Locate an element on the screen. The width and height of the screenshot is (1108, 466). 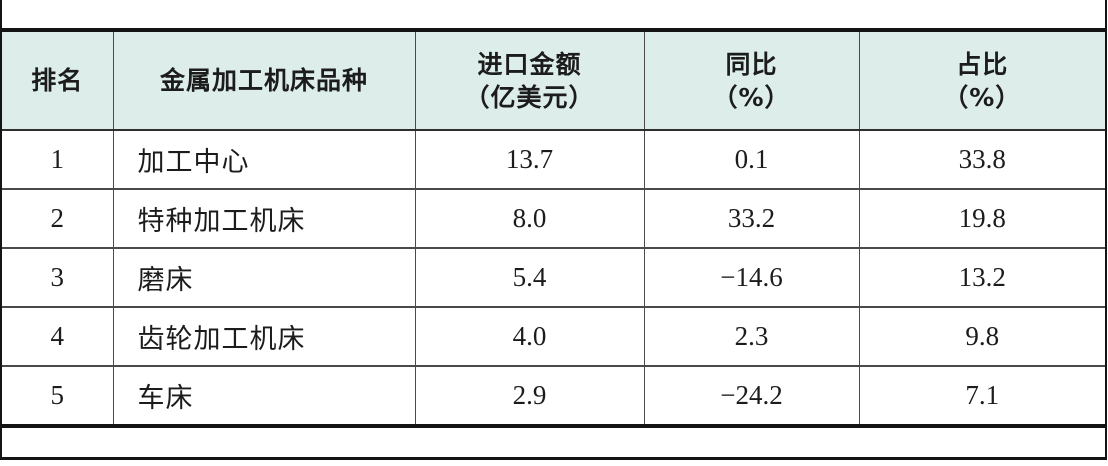
cell-rank: 1 is located at coordinates (58, 160).